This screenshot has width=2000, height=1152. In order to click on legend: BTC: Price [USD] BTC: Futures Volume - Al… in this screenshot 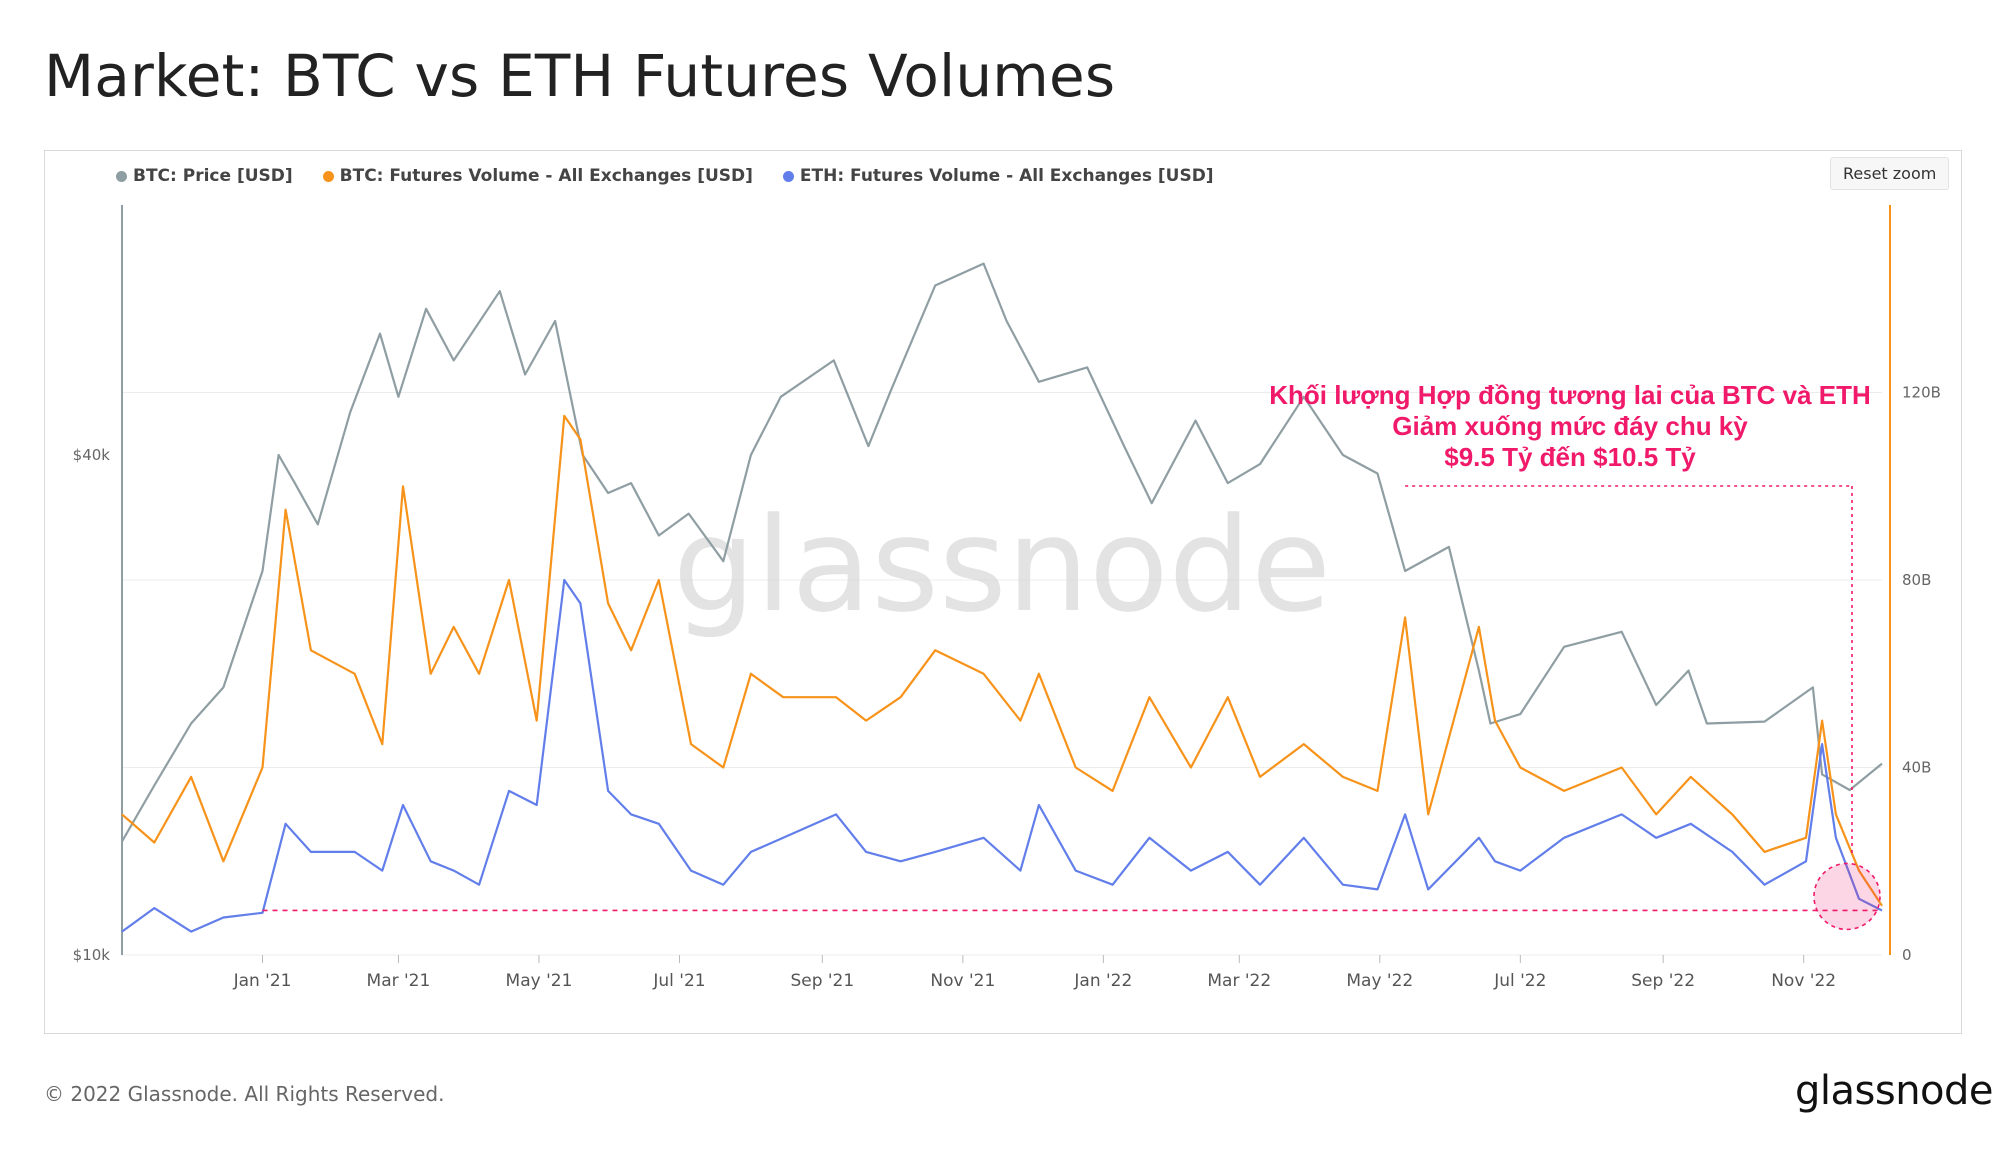, I will do `click(665, 176)`.